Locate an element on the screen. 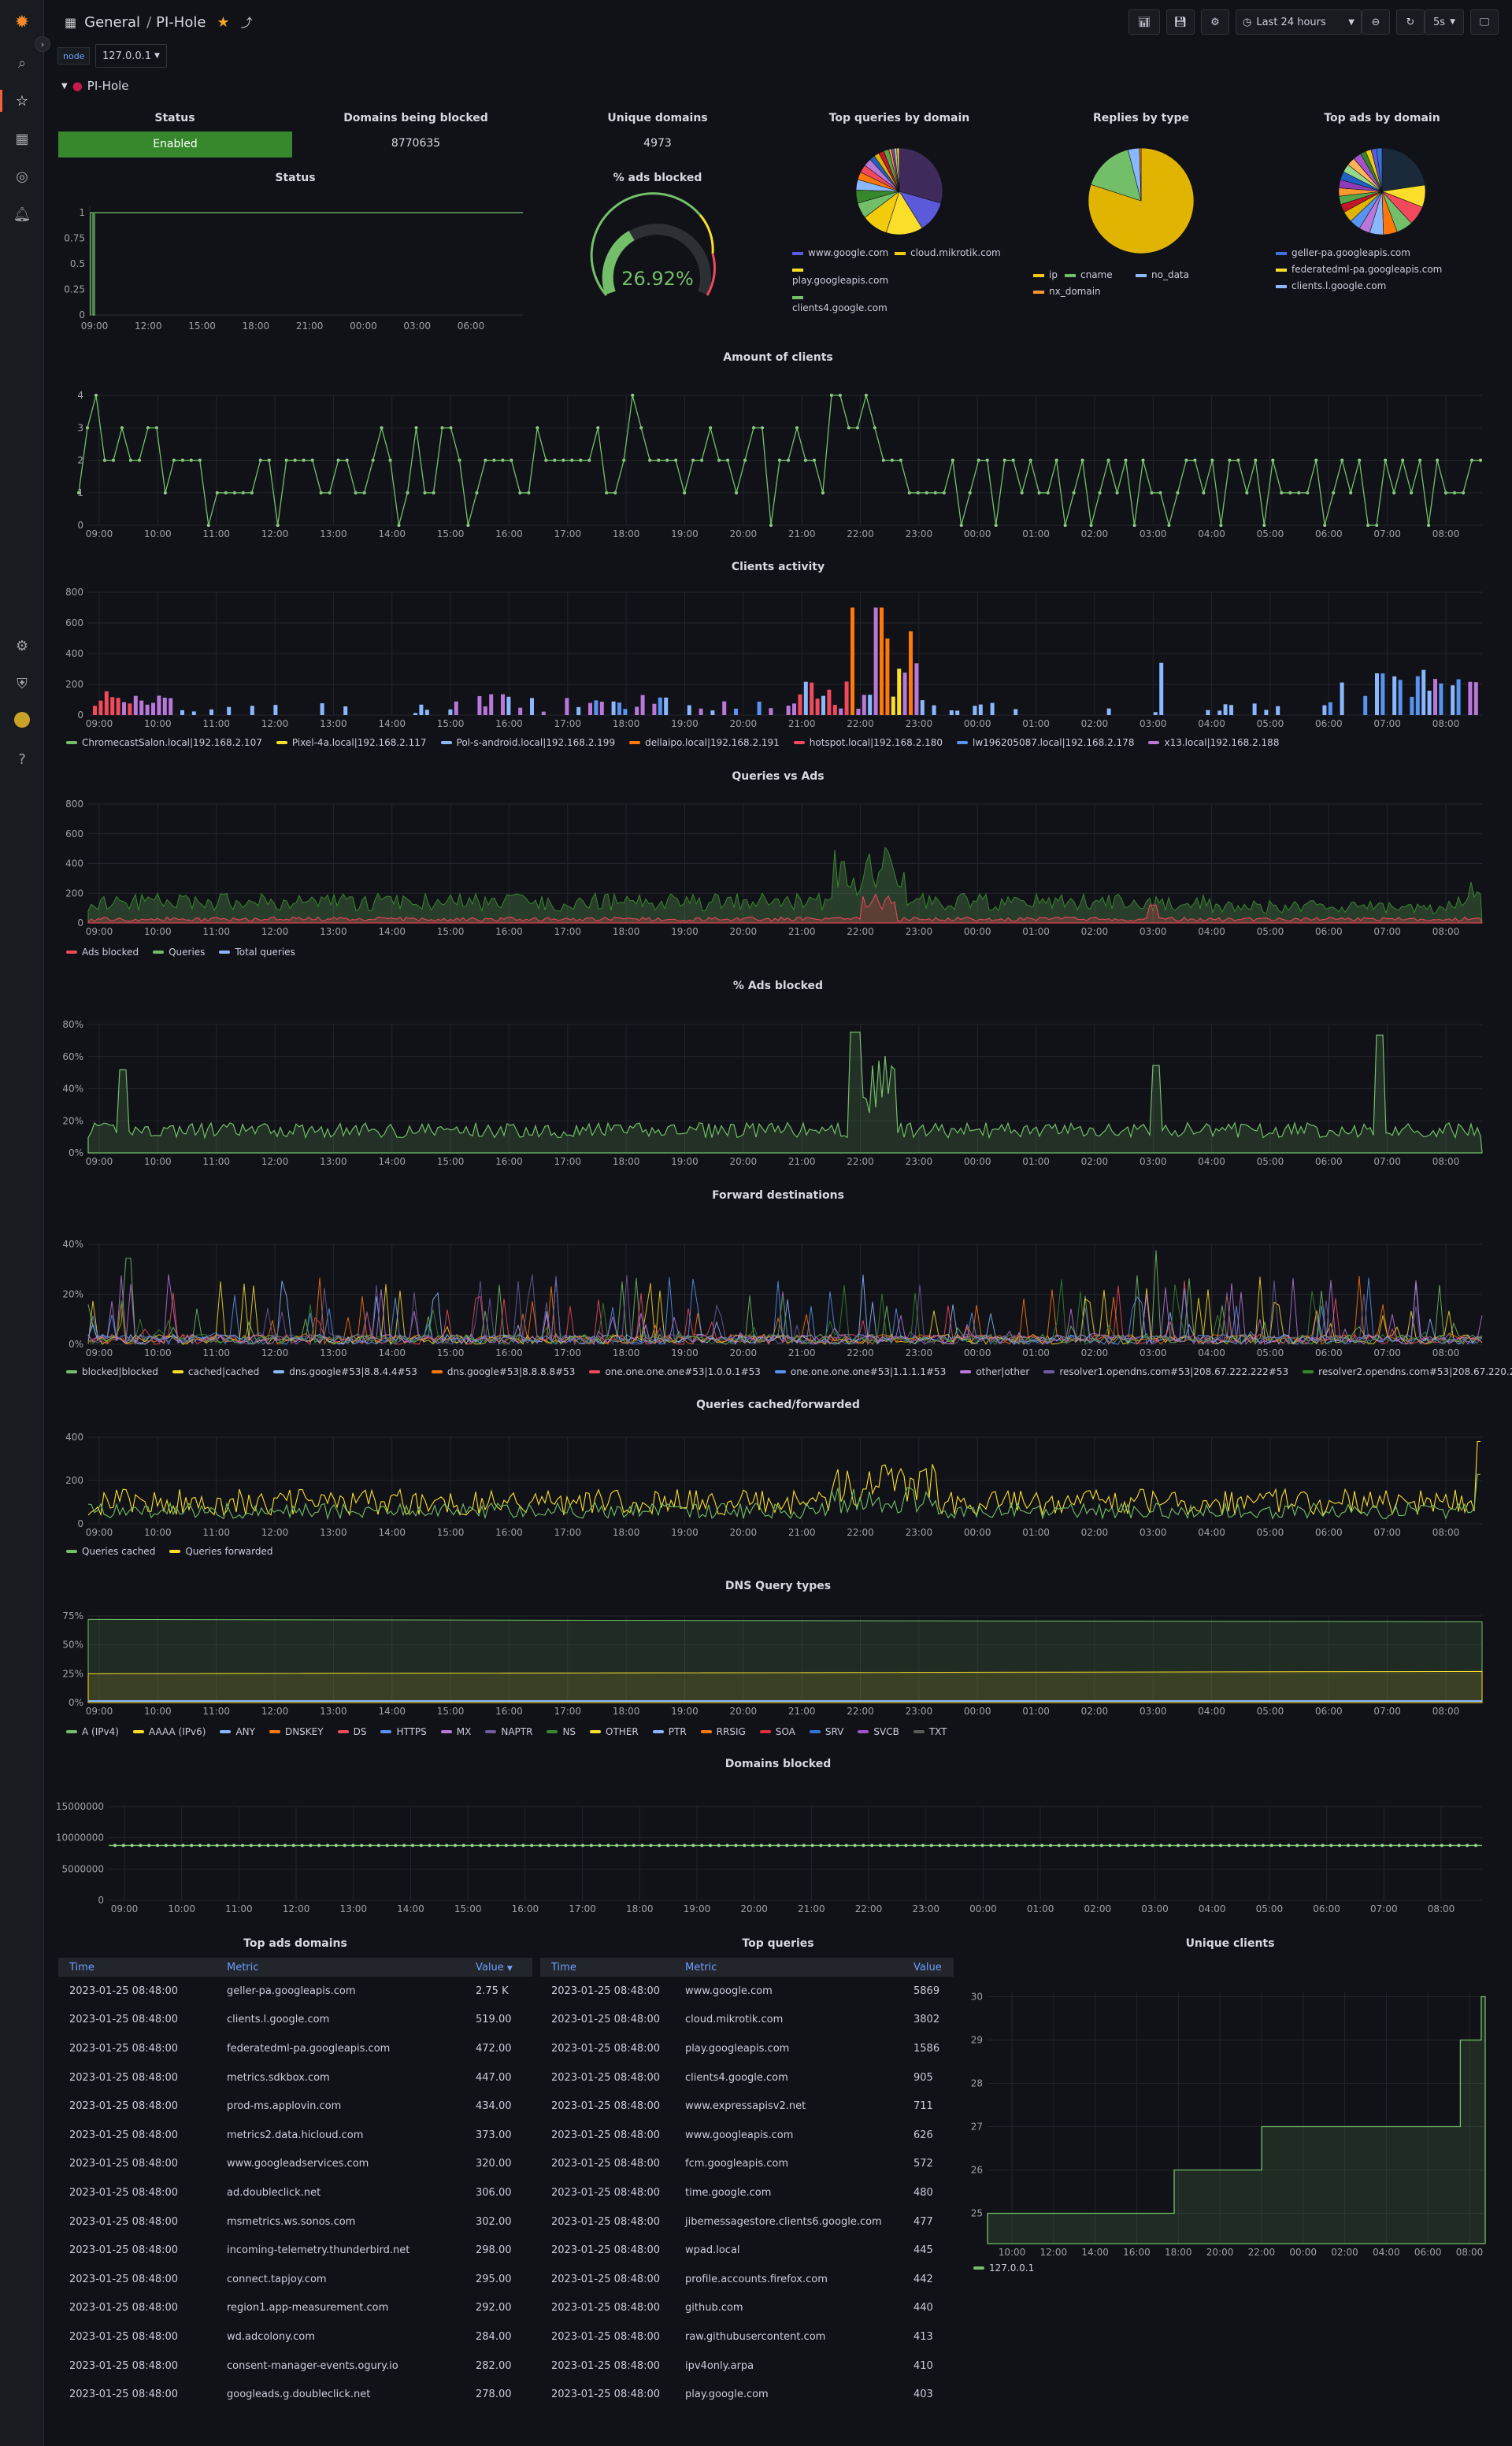 This screenshot has height=2446, width=1512. cell-value: 480 is located at coordinates (923, 2192).